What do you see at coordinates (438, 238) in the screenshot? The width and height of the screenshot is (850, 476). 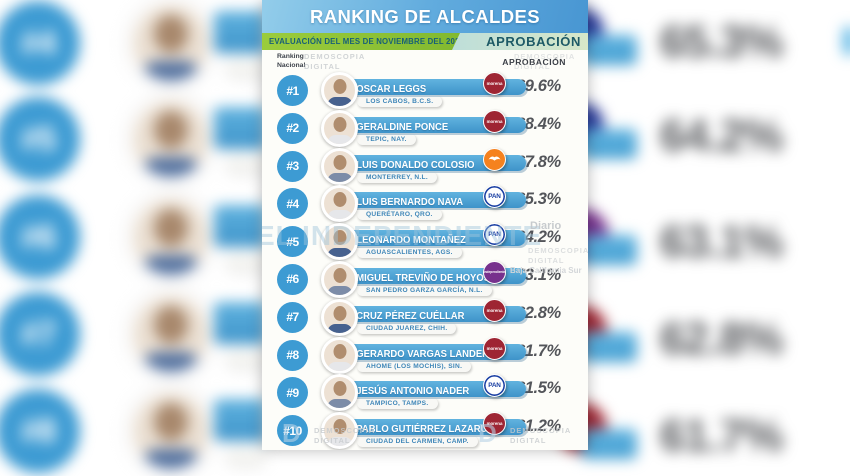 I see `mayor-name-bar: LEONARDO MONTAÑEZ` at bounding box center [438, 238].